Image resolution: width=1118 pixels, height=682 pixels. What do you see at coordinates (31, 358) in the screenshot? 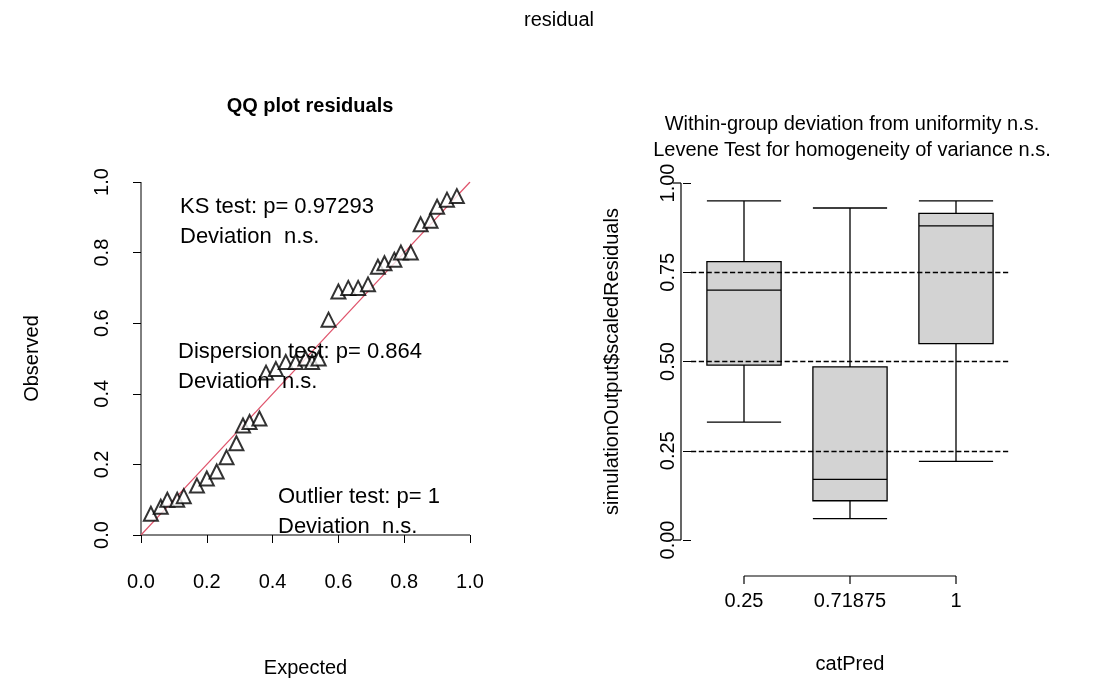
I see `y-axis-title: Observed` at bounding box center [31, 358].